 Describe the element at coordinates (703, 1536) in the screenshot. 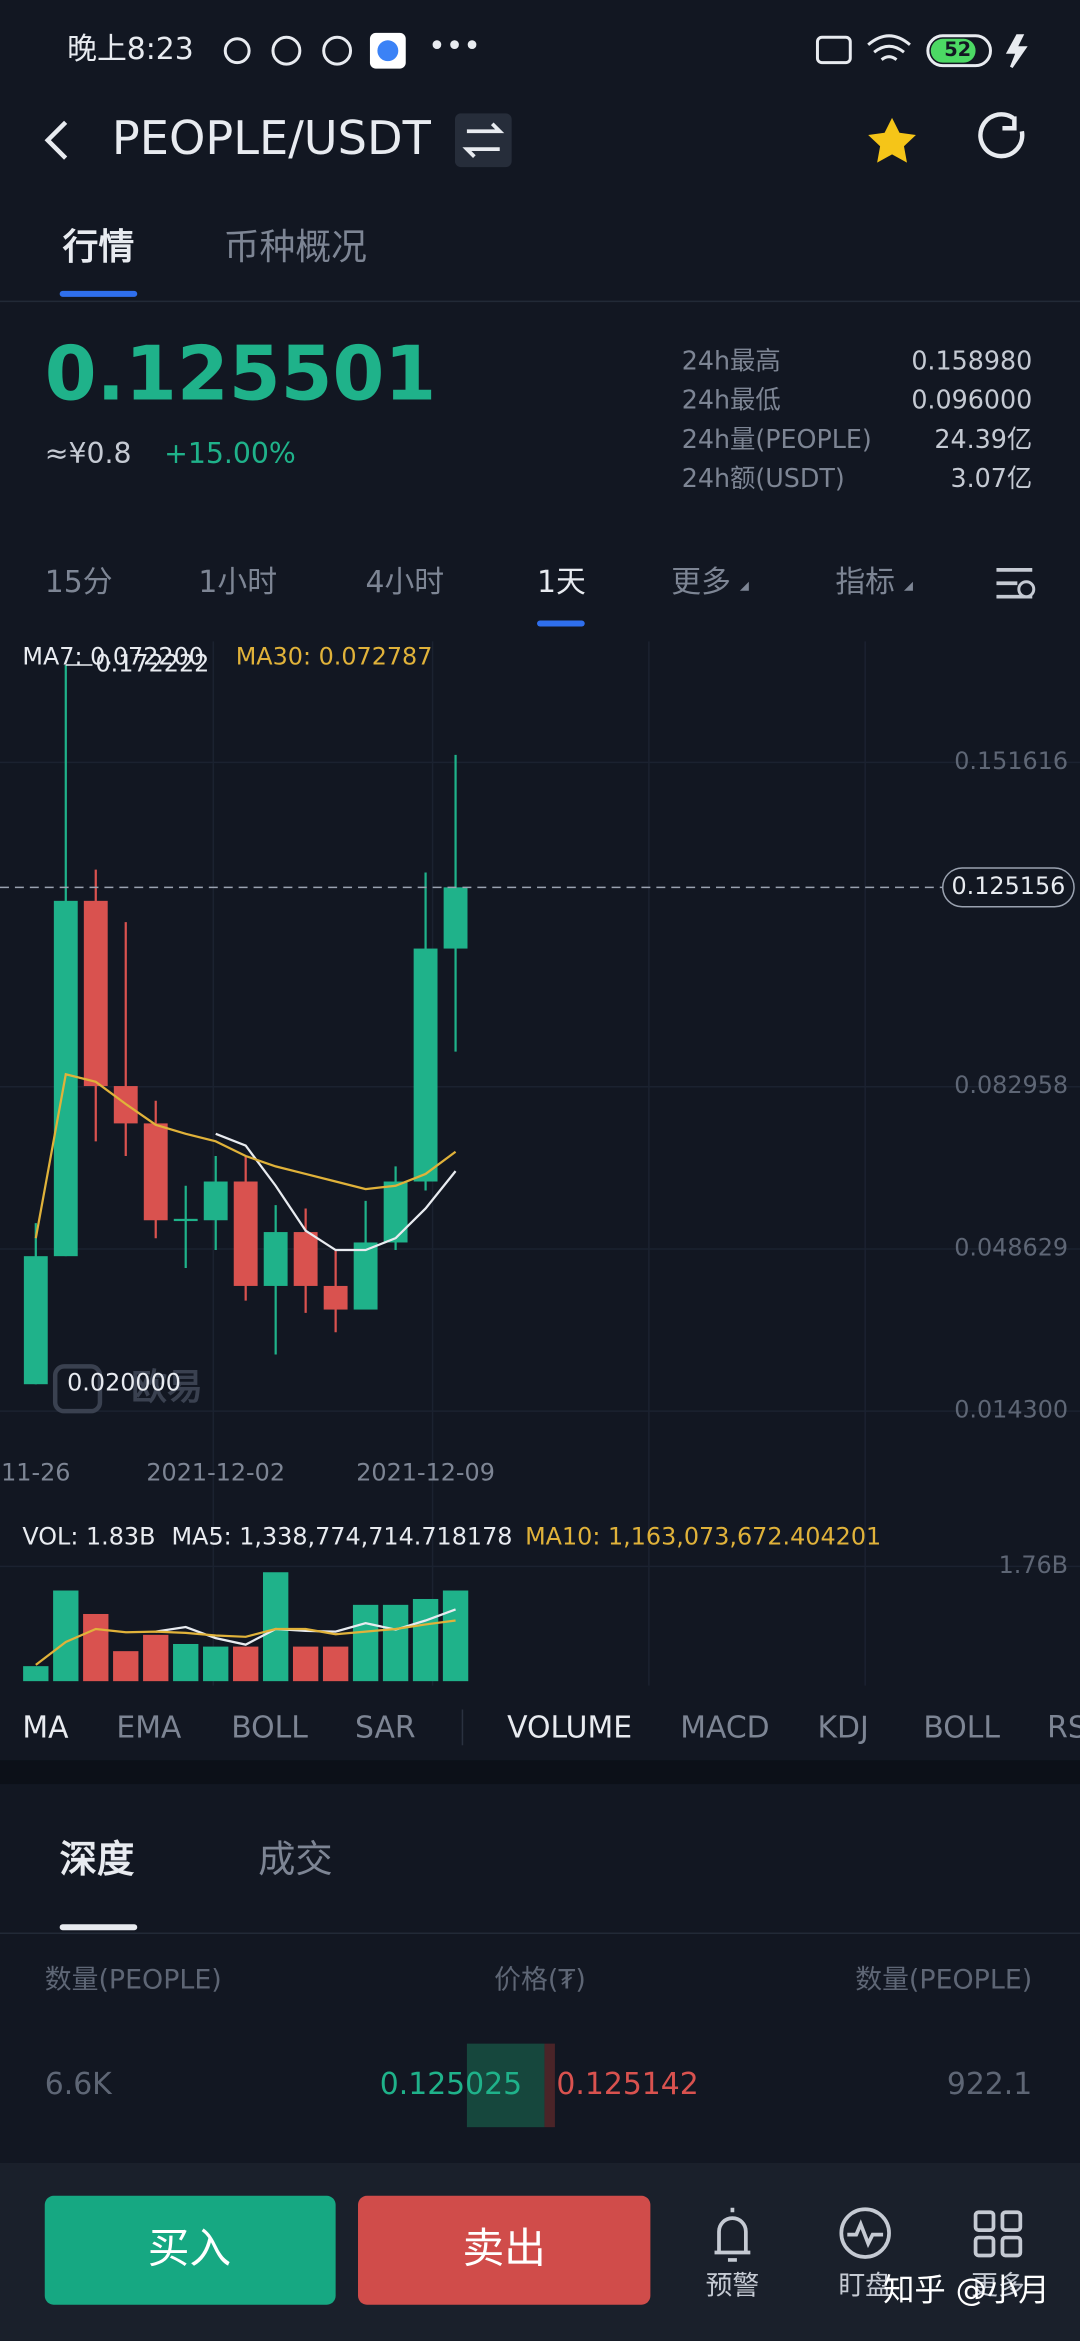

I see `volume-label: MA10: 1,163,073,672.404201` at that location.